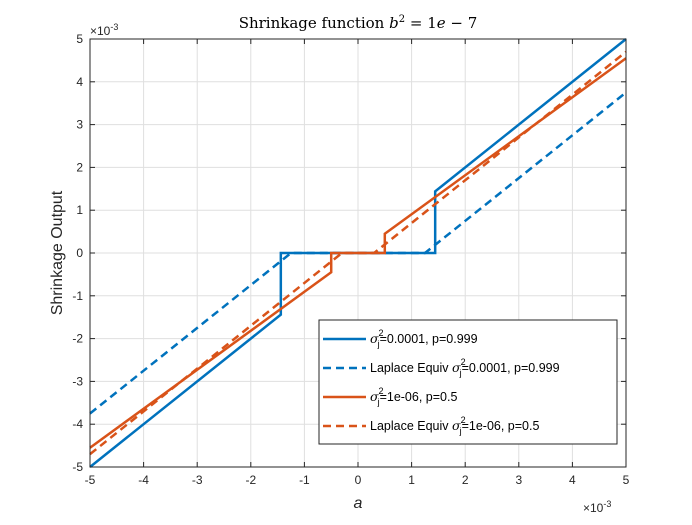 The height and width of the screenshot is (525, 692). I want to click on x-tick-label: 0, so click(358, 480).